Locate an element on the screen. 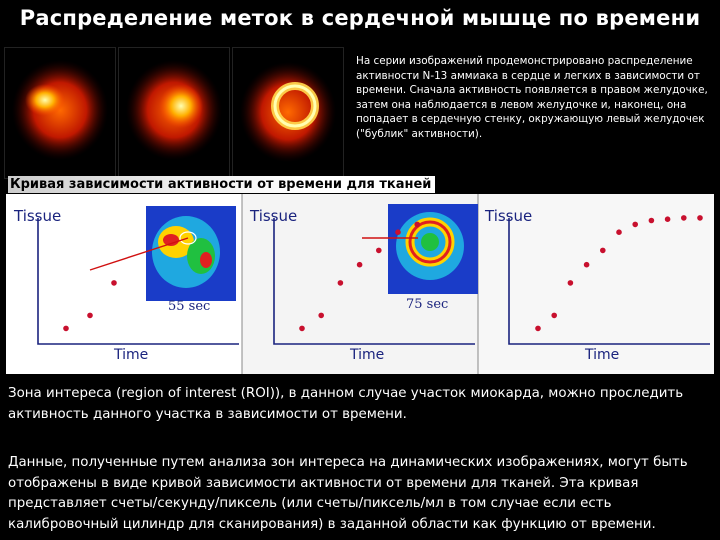 The image size is (720, 540). x-axis-label-2: Time is located at coordinates (366, 355).